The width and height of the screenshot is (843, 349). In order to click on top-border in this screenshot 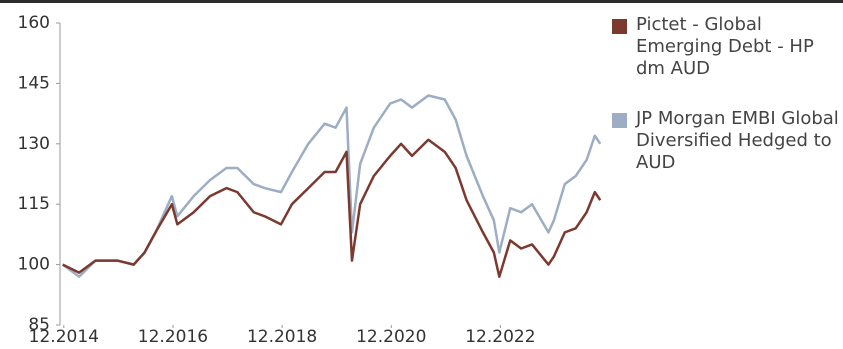, I will do `click(421, 1)`.